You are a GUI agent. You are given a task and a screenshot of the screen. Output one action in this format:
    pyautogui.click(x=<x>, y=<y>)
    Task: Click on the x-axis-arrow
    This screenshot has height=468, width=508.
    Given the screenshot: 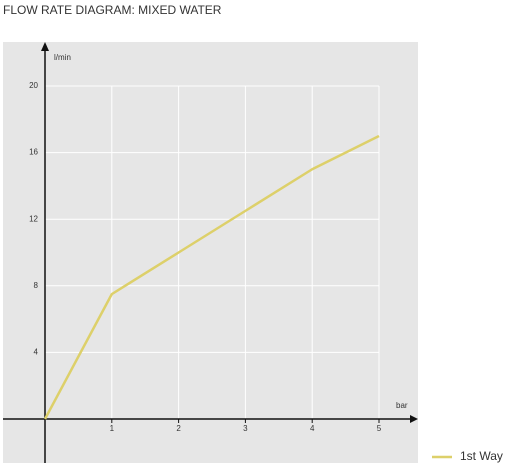 What is the action you would take?
    pyautogui.click(x=414, y=419)
    